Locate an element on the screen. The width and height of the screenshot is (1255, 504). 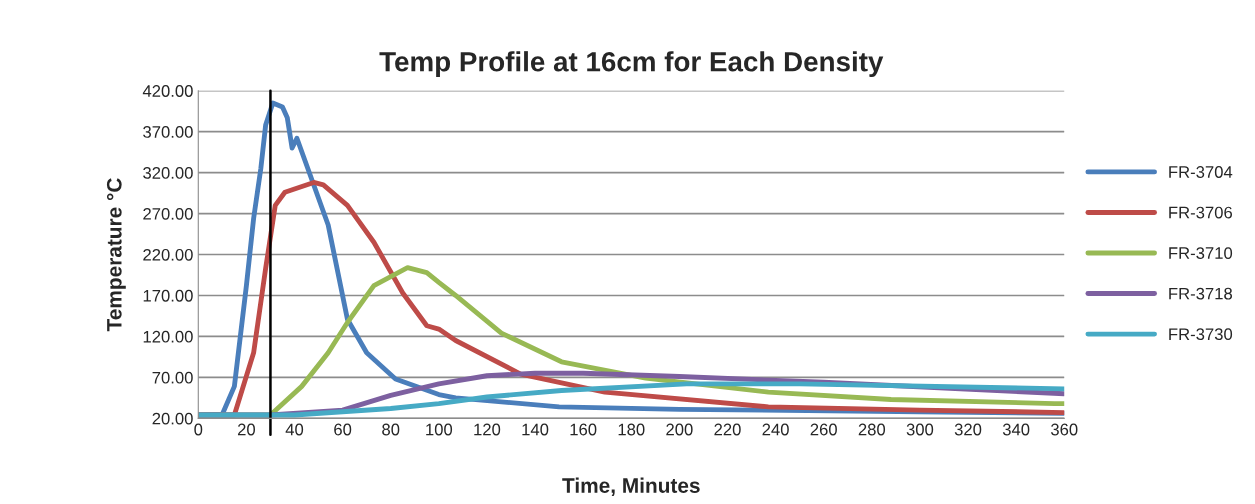
x-axis-title: Time, Minutes is located at coordinates (631, 486).